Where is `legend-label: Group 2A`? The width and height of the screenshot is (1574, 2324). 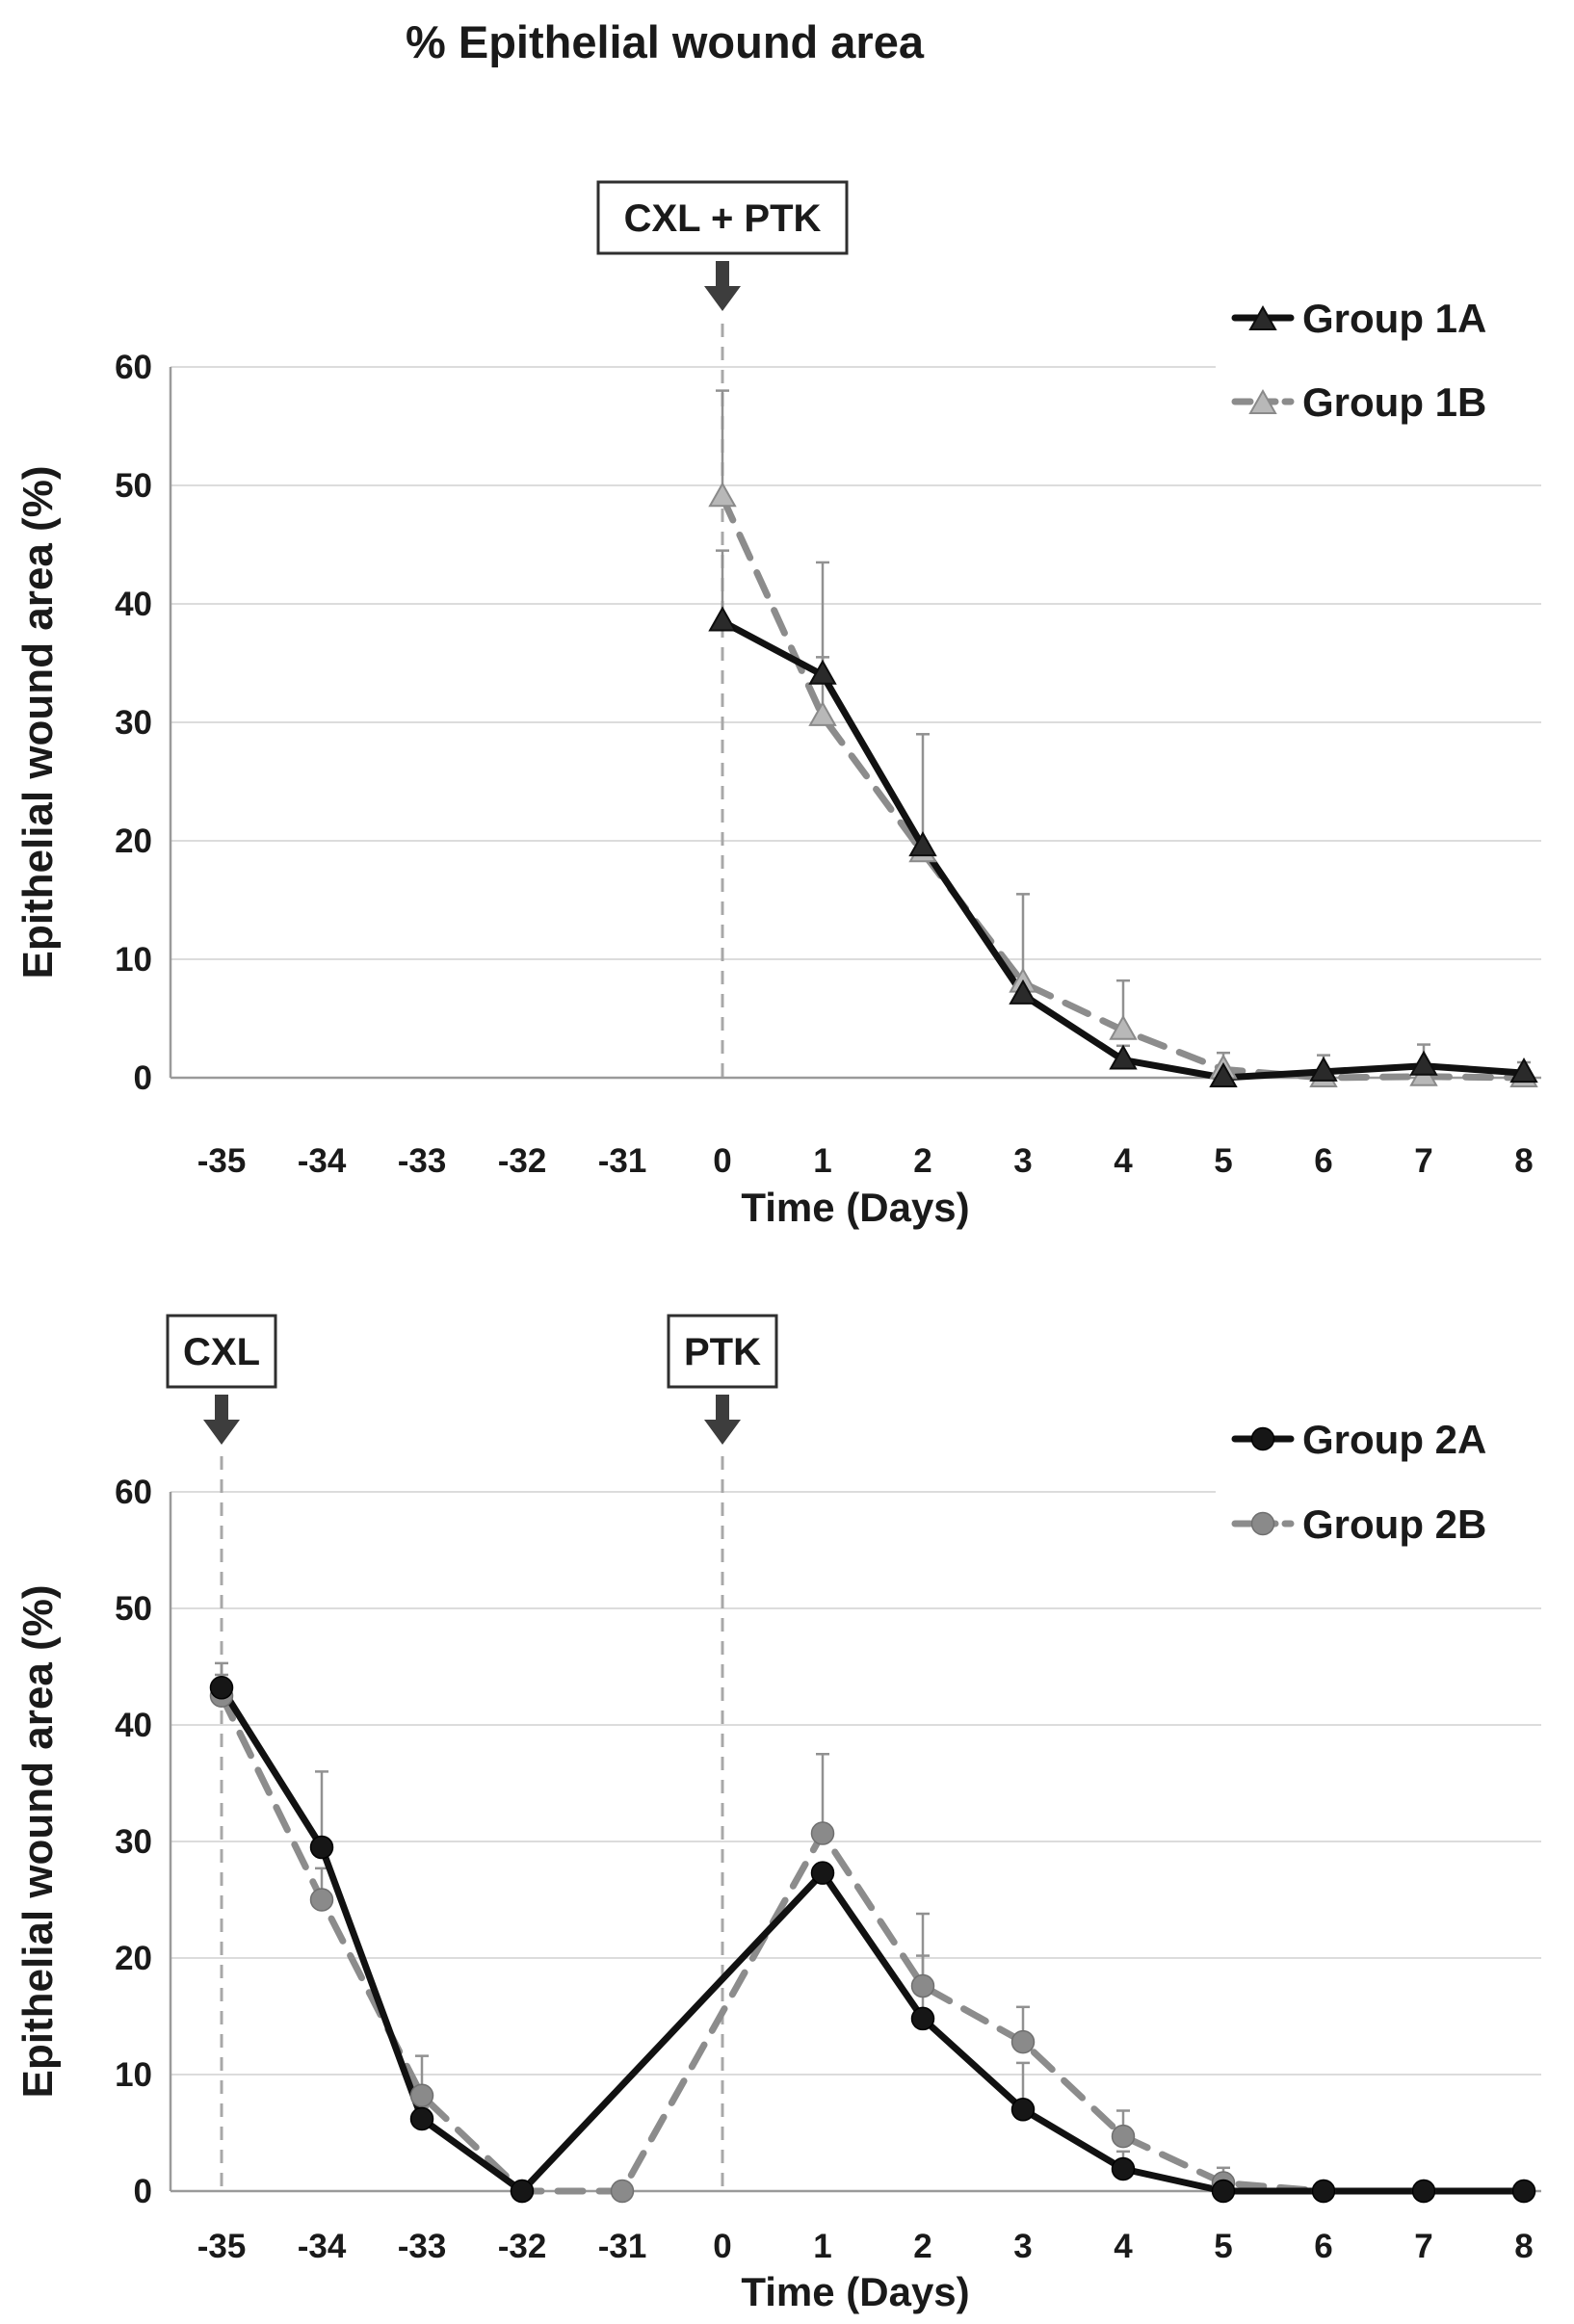
legend-label: Group 2A is located at coordinates (1394, 1439).